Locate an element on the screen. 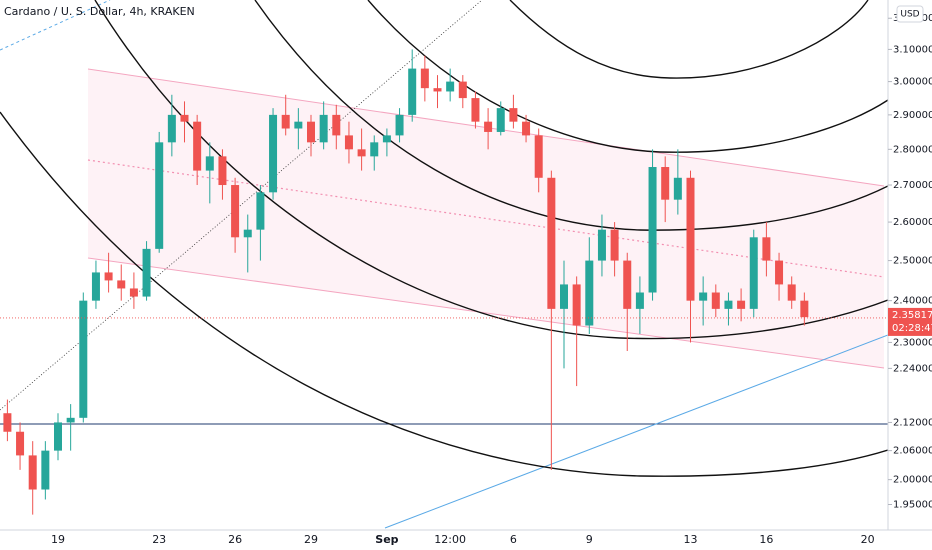 This screenshot has height=550, width=932. currency: USD is located at coordinates (909, 15).